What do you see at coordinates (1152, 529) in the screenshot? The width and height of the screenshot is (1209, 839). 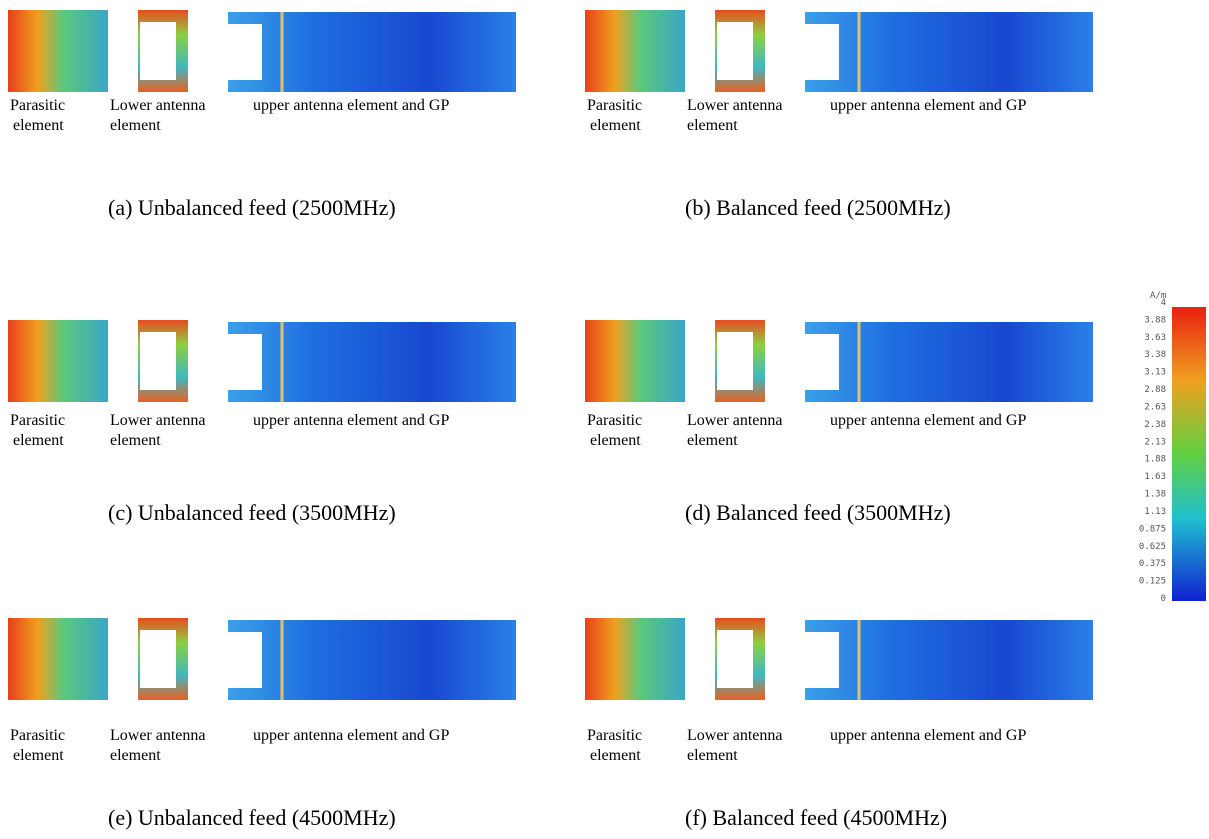 I see `colorbar-label: 0.875` at bounding box center [1152, 529].